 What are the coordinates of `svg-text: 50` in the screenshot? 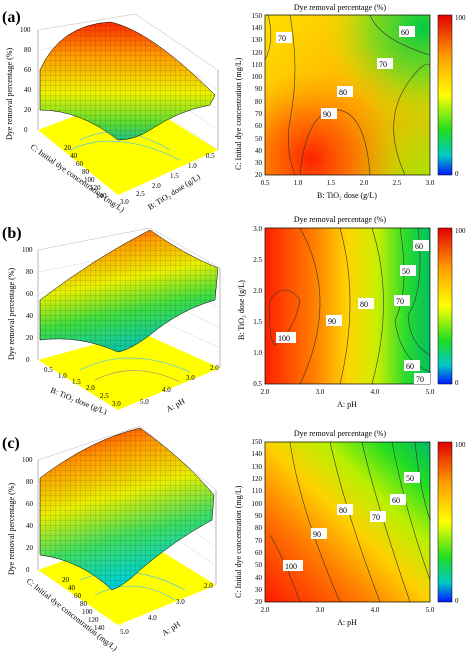 It's located at (259, 565).